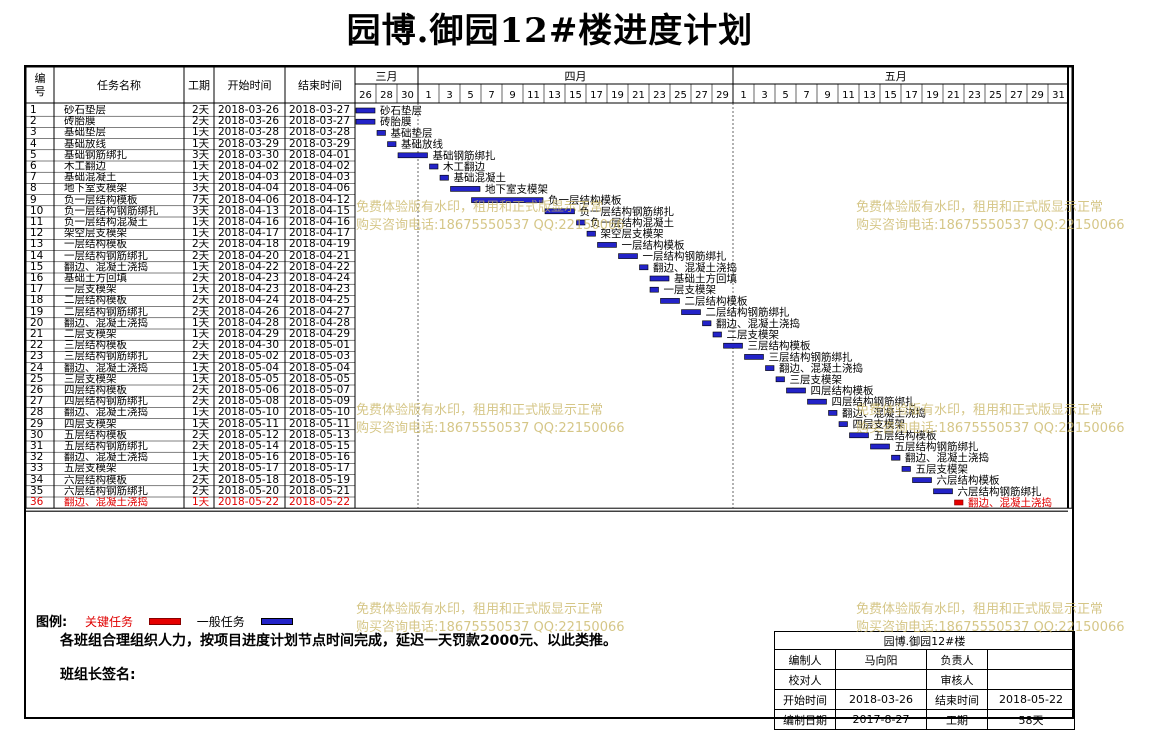  What do you see at coordinates (37, 301) in the screenshot?
I see `task-no: 18` at bounding box center [37, 301].